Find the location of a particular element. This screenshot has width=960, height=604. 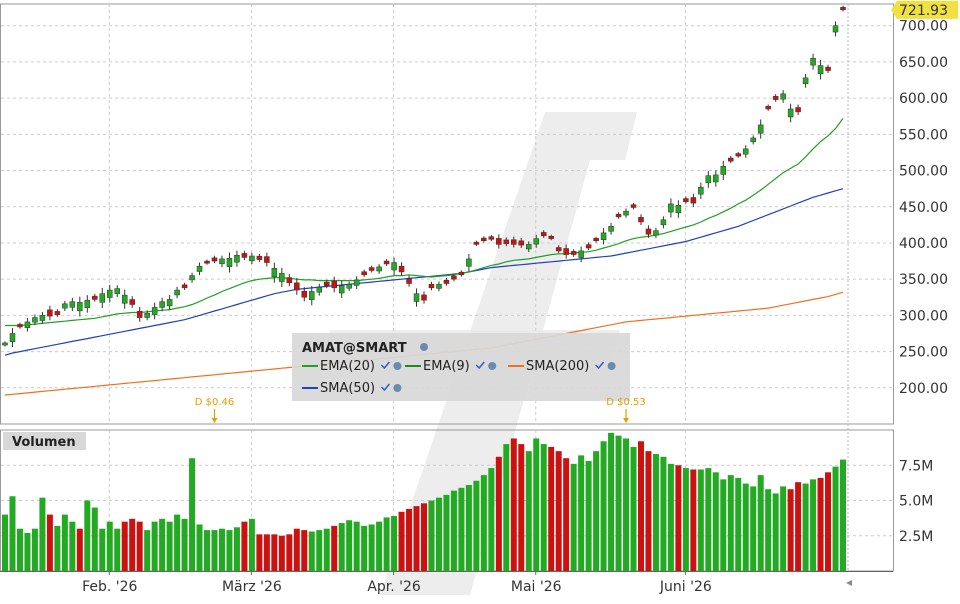

x-tick-label: Apr. '26 is located at coordinates (394, 587).